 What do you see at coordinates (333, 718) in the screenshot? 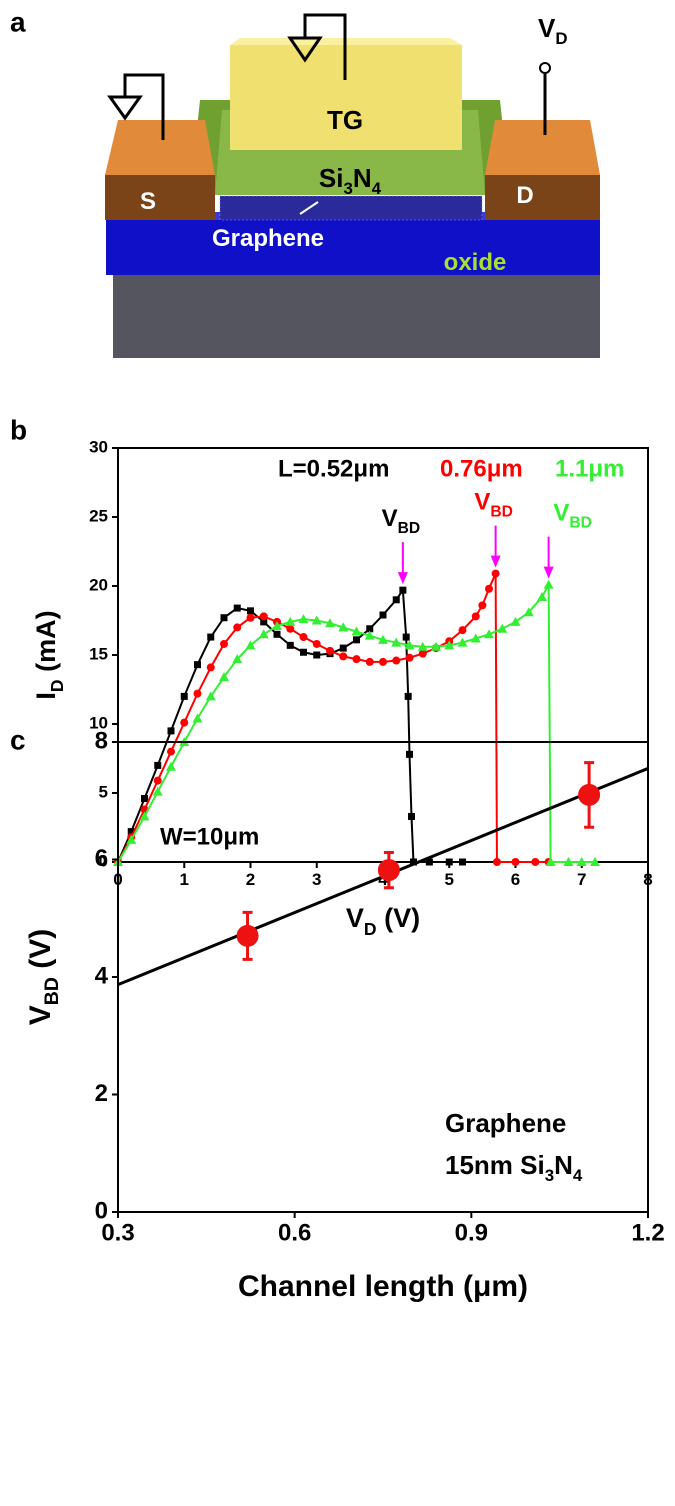
I see `series-line` at bounding box center [333, 718].